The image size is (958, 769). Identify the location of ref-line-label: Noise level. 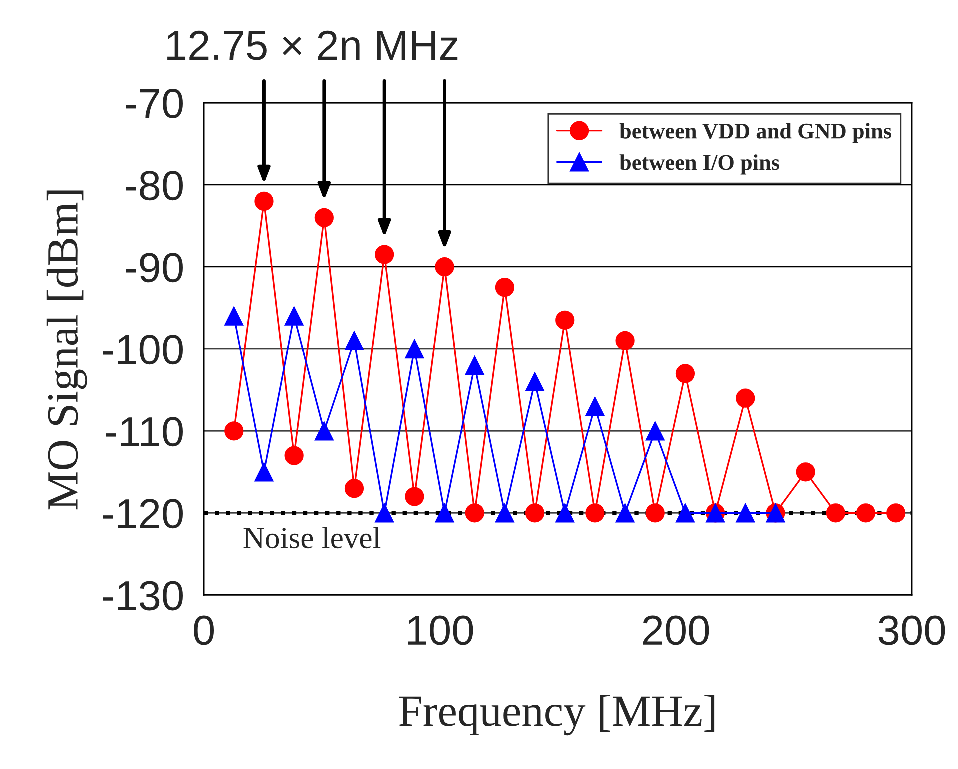
(312, 538).